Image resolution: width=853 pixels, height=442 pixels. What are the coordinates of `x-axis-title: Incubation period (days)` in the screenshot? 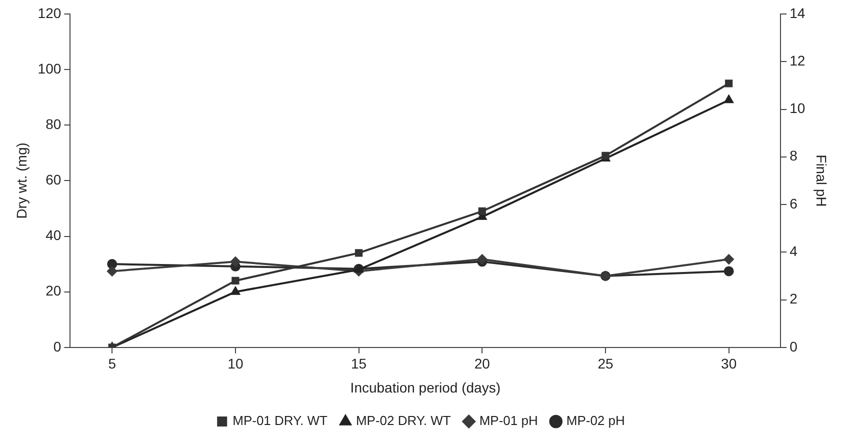 It's located at (425, 387).